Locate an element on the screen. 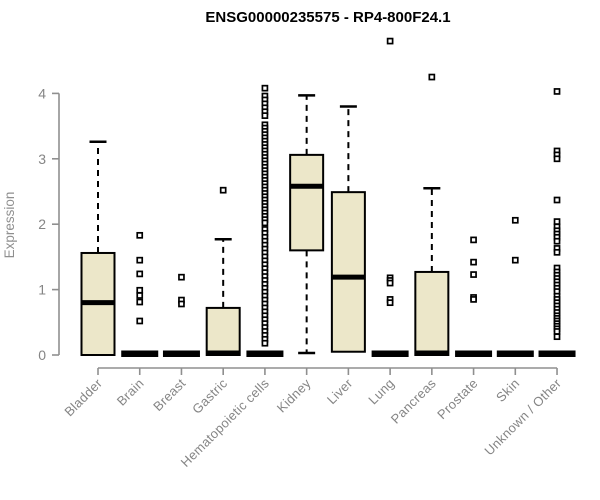  x-category-label: Bladder is located at coordinates (83, 397).